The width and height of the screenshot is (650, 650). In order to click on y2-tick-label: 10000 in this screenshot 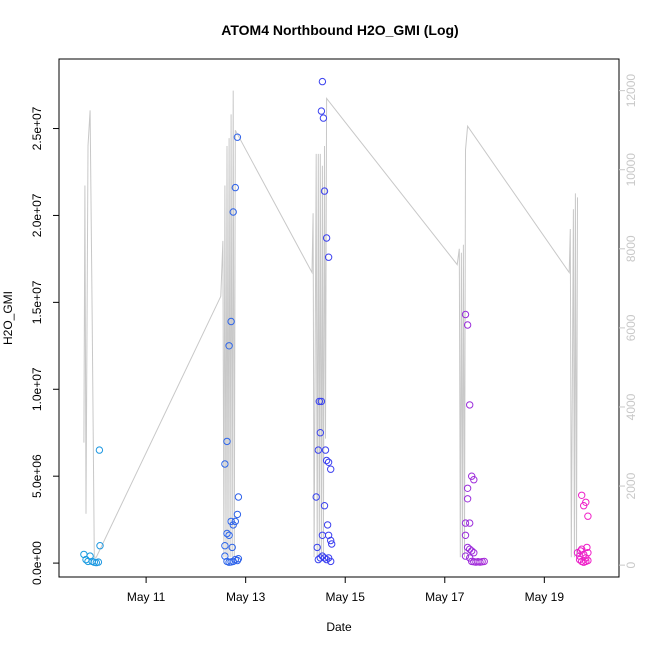, I will do `click(631, 170)`.